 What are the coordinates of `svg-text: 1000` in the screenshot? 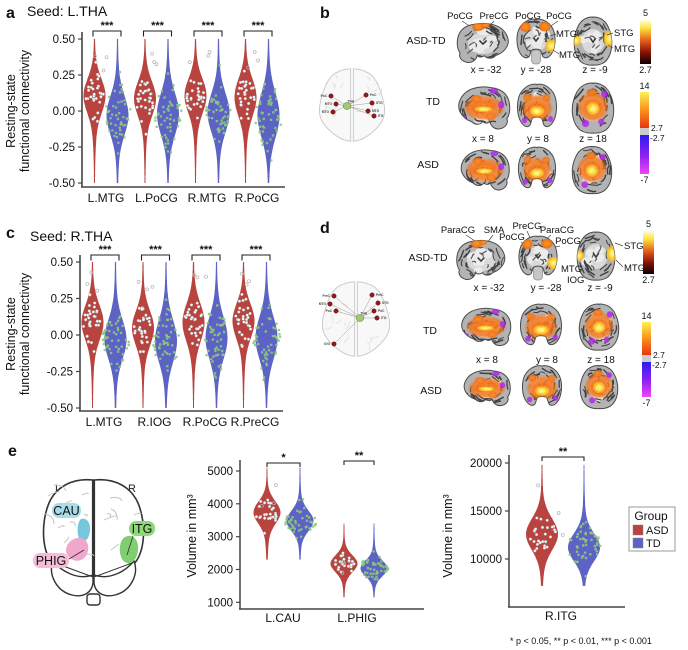 It's located at (220, 603).